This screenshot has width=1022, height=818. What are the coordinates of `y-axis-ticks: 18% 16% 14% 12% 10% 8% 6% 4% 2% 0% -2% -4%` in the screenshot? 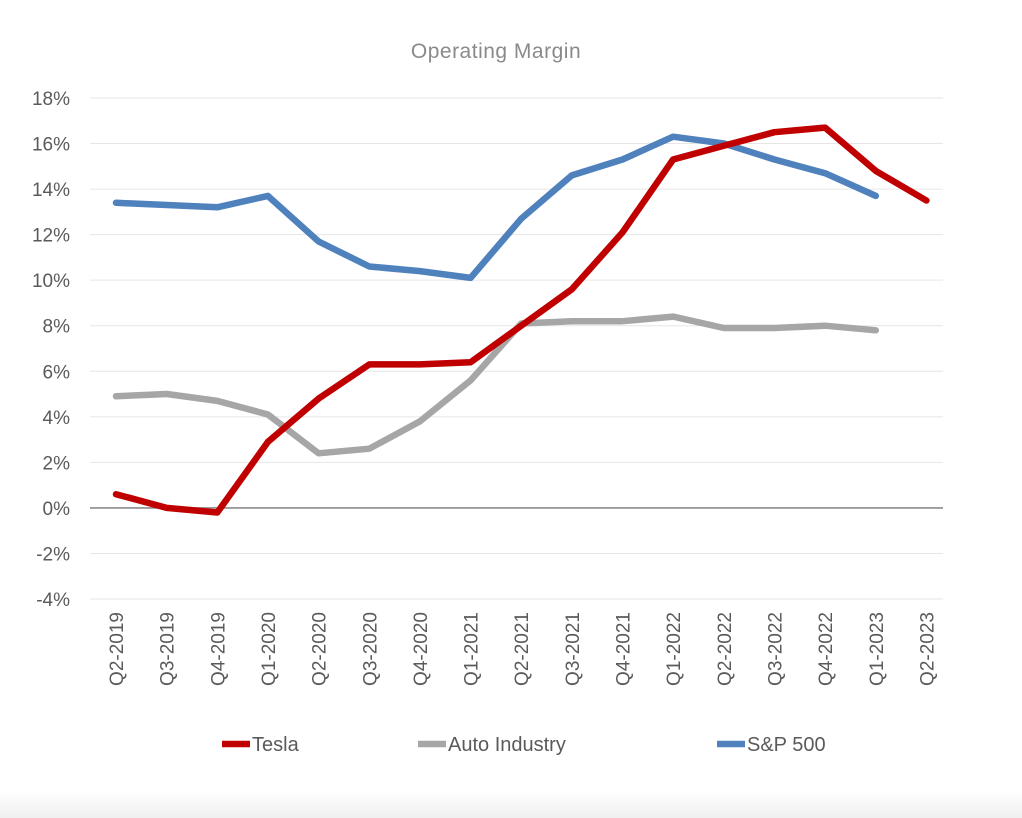 It's located at (51, 350).